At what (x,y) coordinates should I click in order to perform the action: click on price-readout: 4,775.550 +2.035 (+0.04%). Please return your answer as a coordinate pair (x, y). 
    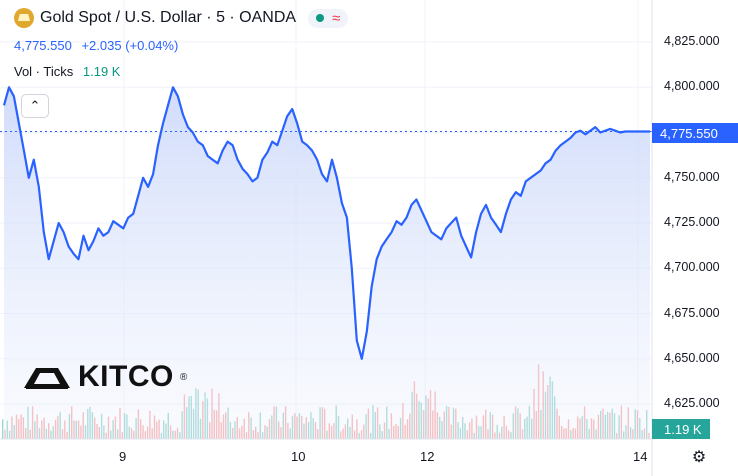
    Looking at the image, I should click on (99, 45).